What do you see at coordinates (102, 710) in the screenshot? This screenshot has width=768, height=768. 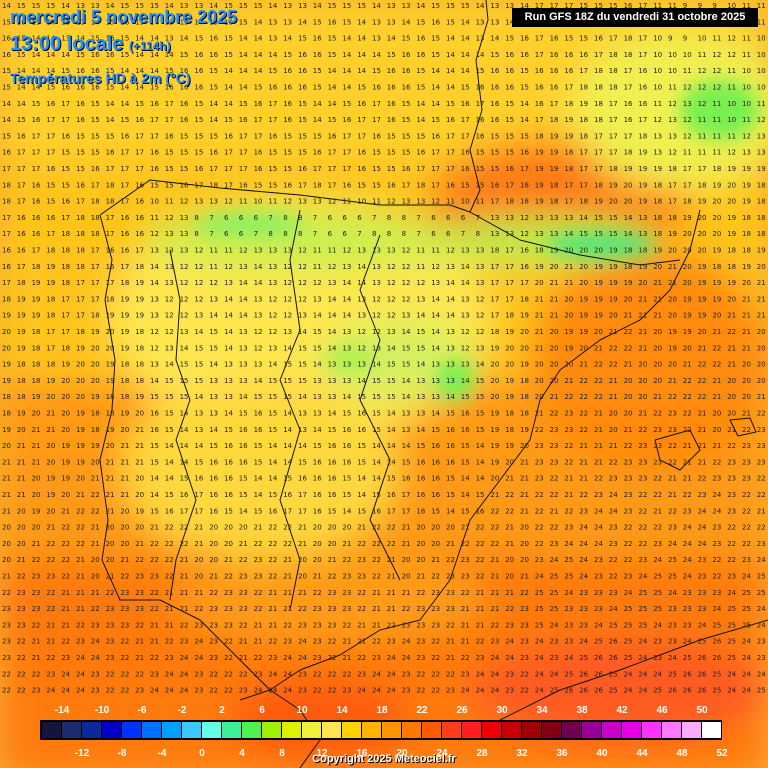 I see `legend-label: -10` at bounding box center [102, 710].